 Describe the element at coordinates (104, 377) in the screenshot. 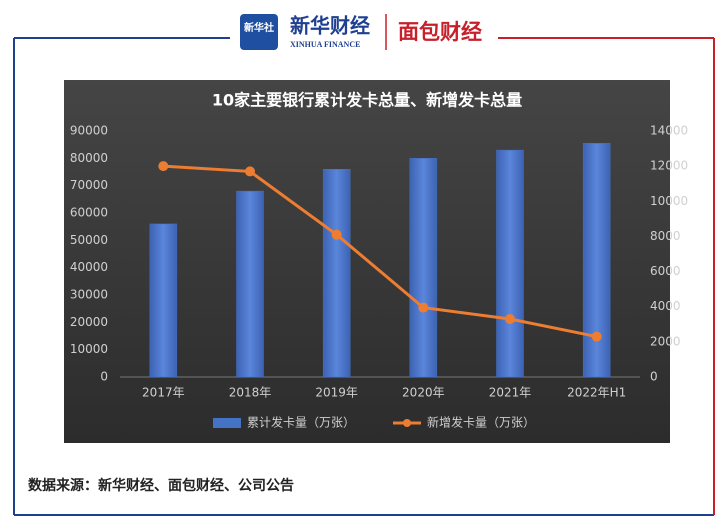

I see `y-tick-label: 0` at that location.